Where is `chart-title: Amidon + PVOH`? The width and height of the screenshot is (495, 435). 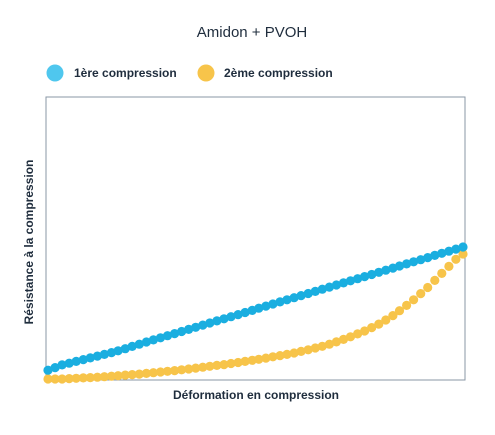
chart-title: Amidon + PVOH is located at coordinates (252, 32).